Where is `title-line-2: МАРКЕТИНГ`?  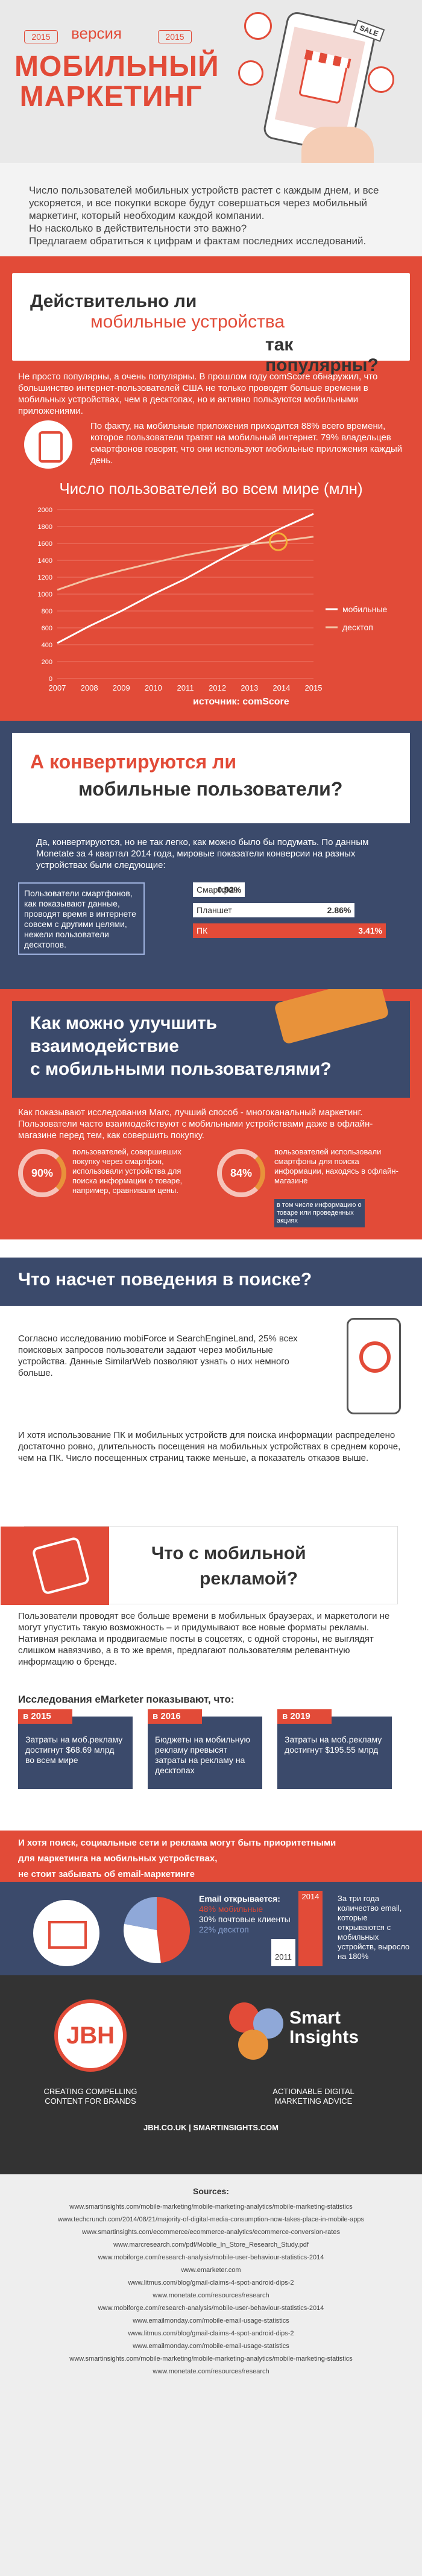 title-line-2: МАРКЕТИНГ is located at coordinates (111, 97).